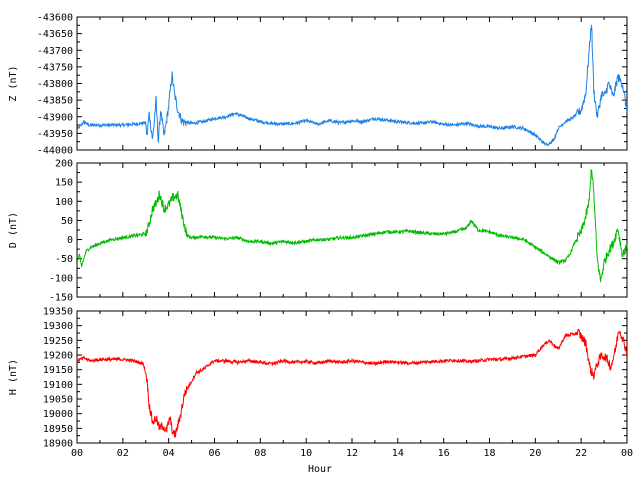 Image resolution: width=640 pixels, height=480 pixels. What do you see at coordinates (55, 18) in the screenshot?
I see `y-tick-label: -43600` at bounding box center [55, 18].